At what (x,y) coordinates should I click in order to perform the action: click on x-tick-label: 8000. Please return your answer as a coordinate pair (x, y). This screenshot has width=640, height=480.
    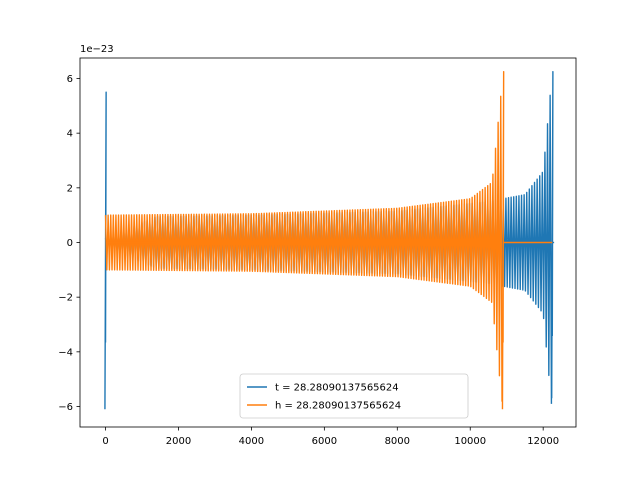
    Looking at the image, I should click on (397, 441).